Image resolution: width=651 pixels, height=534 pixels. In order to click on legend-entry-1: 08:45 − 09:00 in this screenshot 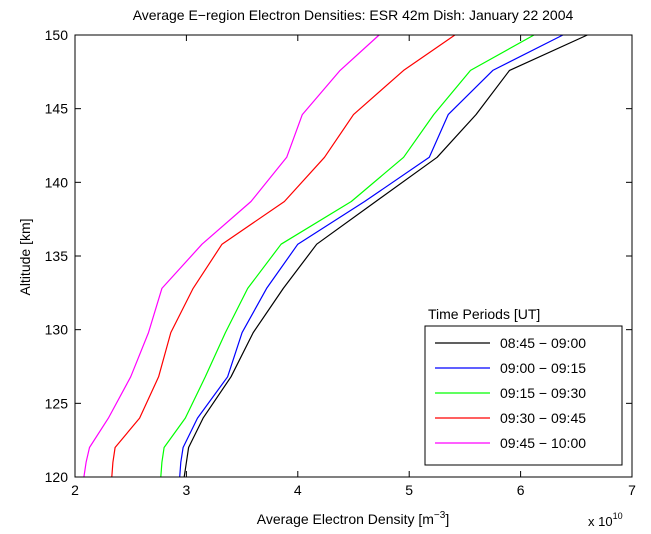, I will do `click(543, 343)`.